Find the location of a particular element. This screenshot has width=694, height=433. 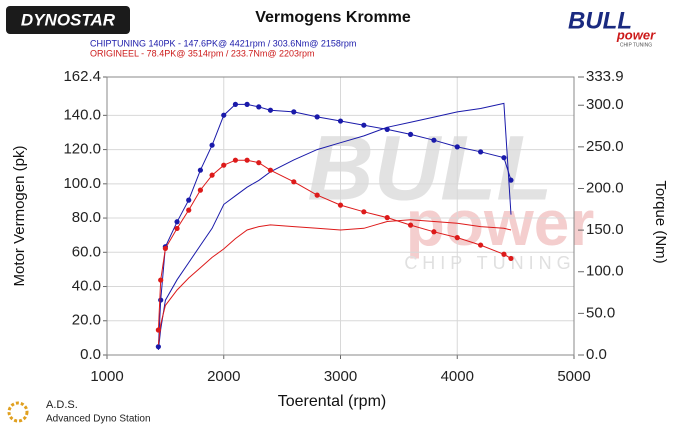

x-tick-label: 4000 is located at coordinates (457, 376).